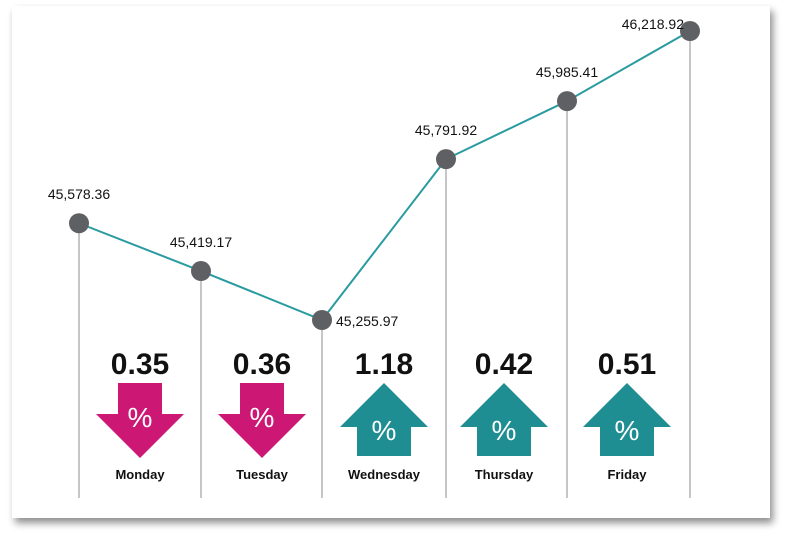  Describe the element at coordinates (504, 364) in the screenshot. I see `change-value-4: 0.42` at that location.